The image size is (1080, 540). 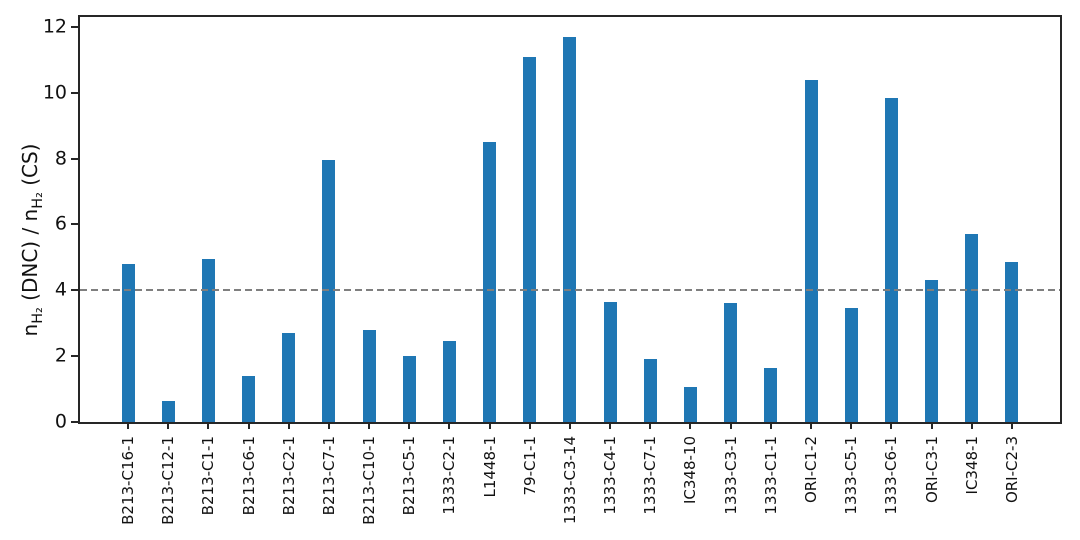 I want to click on y-tick-label: 2, so click(x=60, y=355).